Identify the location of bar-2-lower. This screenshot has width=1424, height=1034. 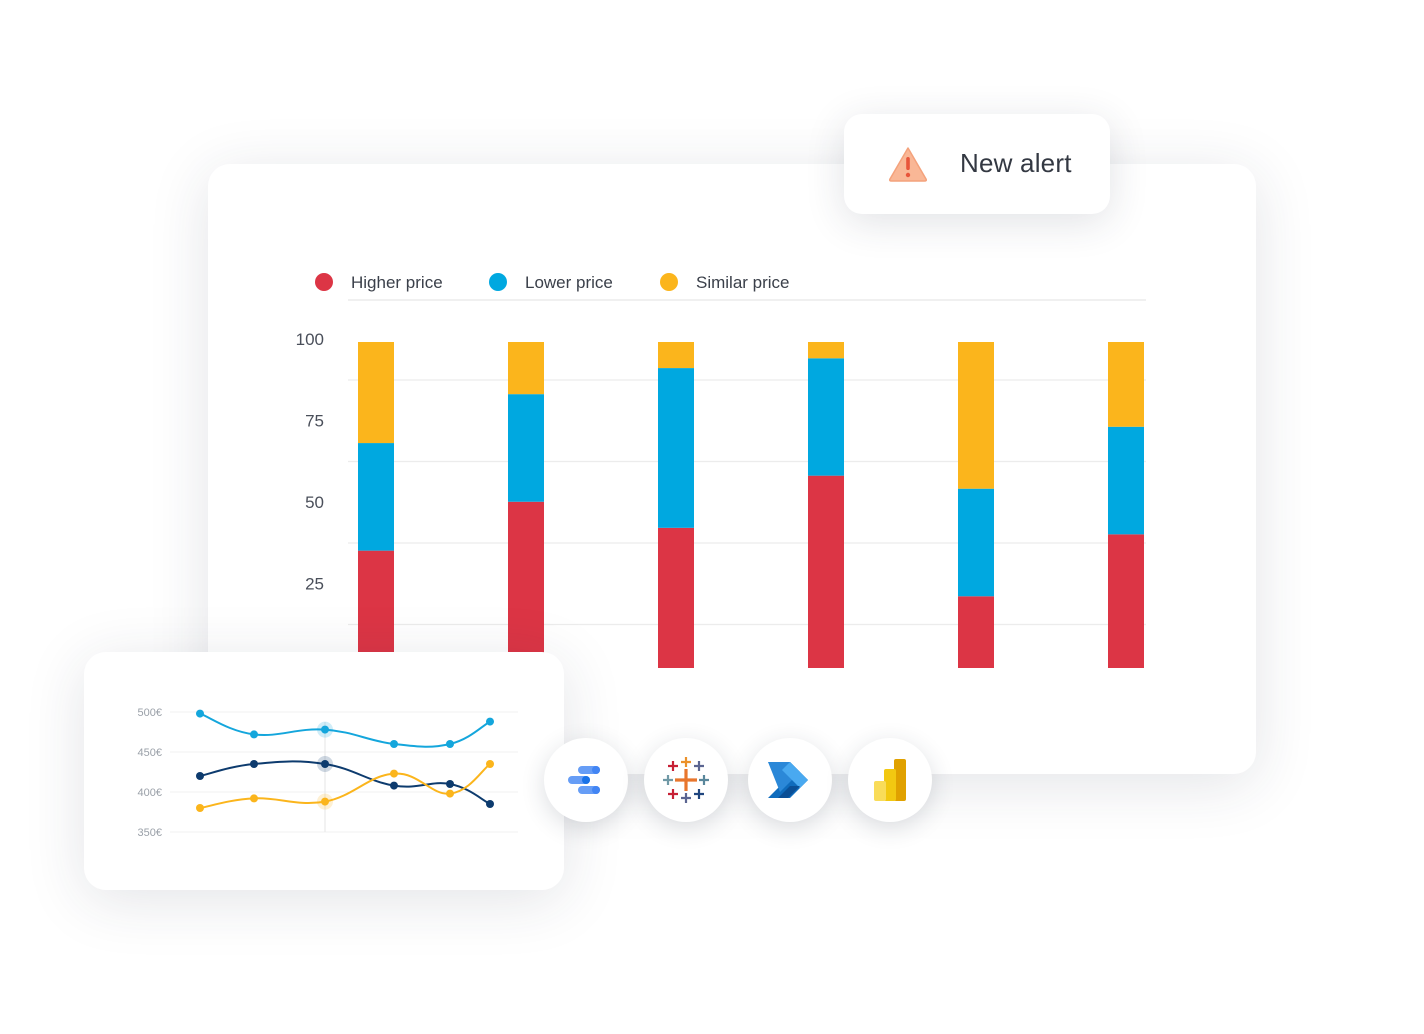
(526, 448).